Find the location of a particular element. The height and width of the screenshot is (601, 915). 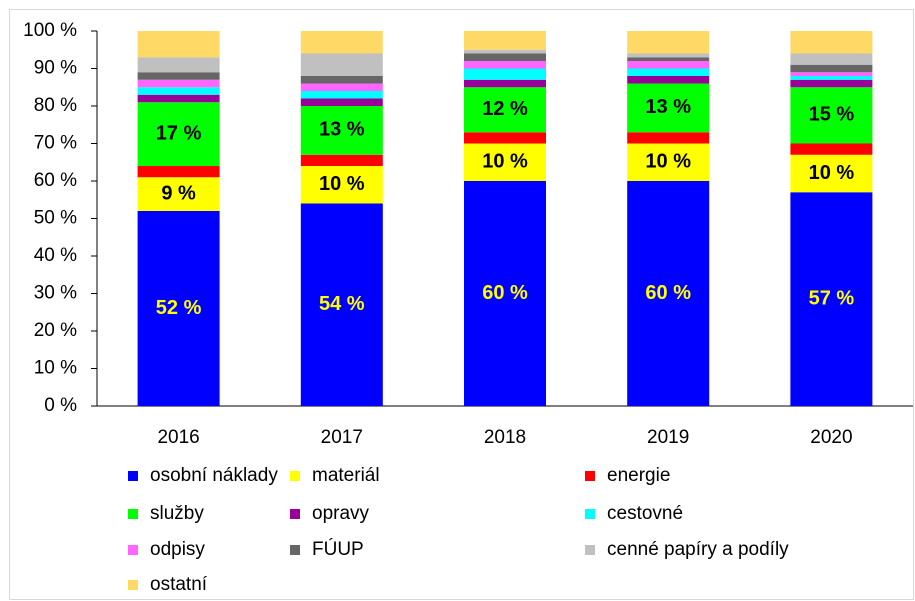

y-tick-label: 0 % is located at coordinates (60, 405).